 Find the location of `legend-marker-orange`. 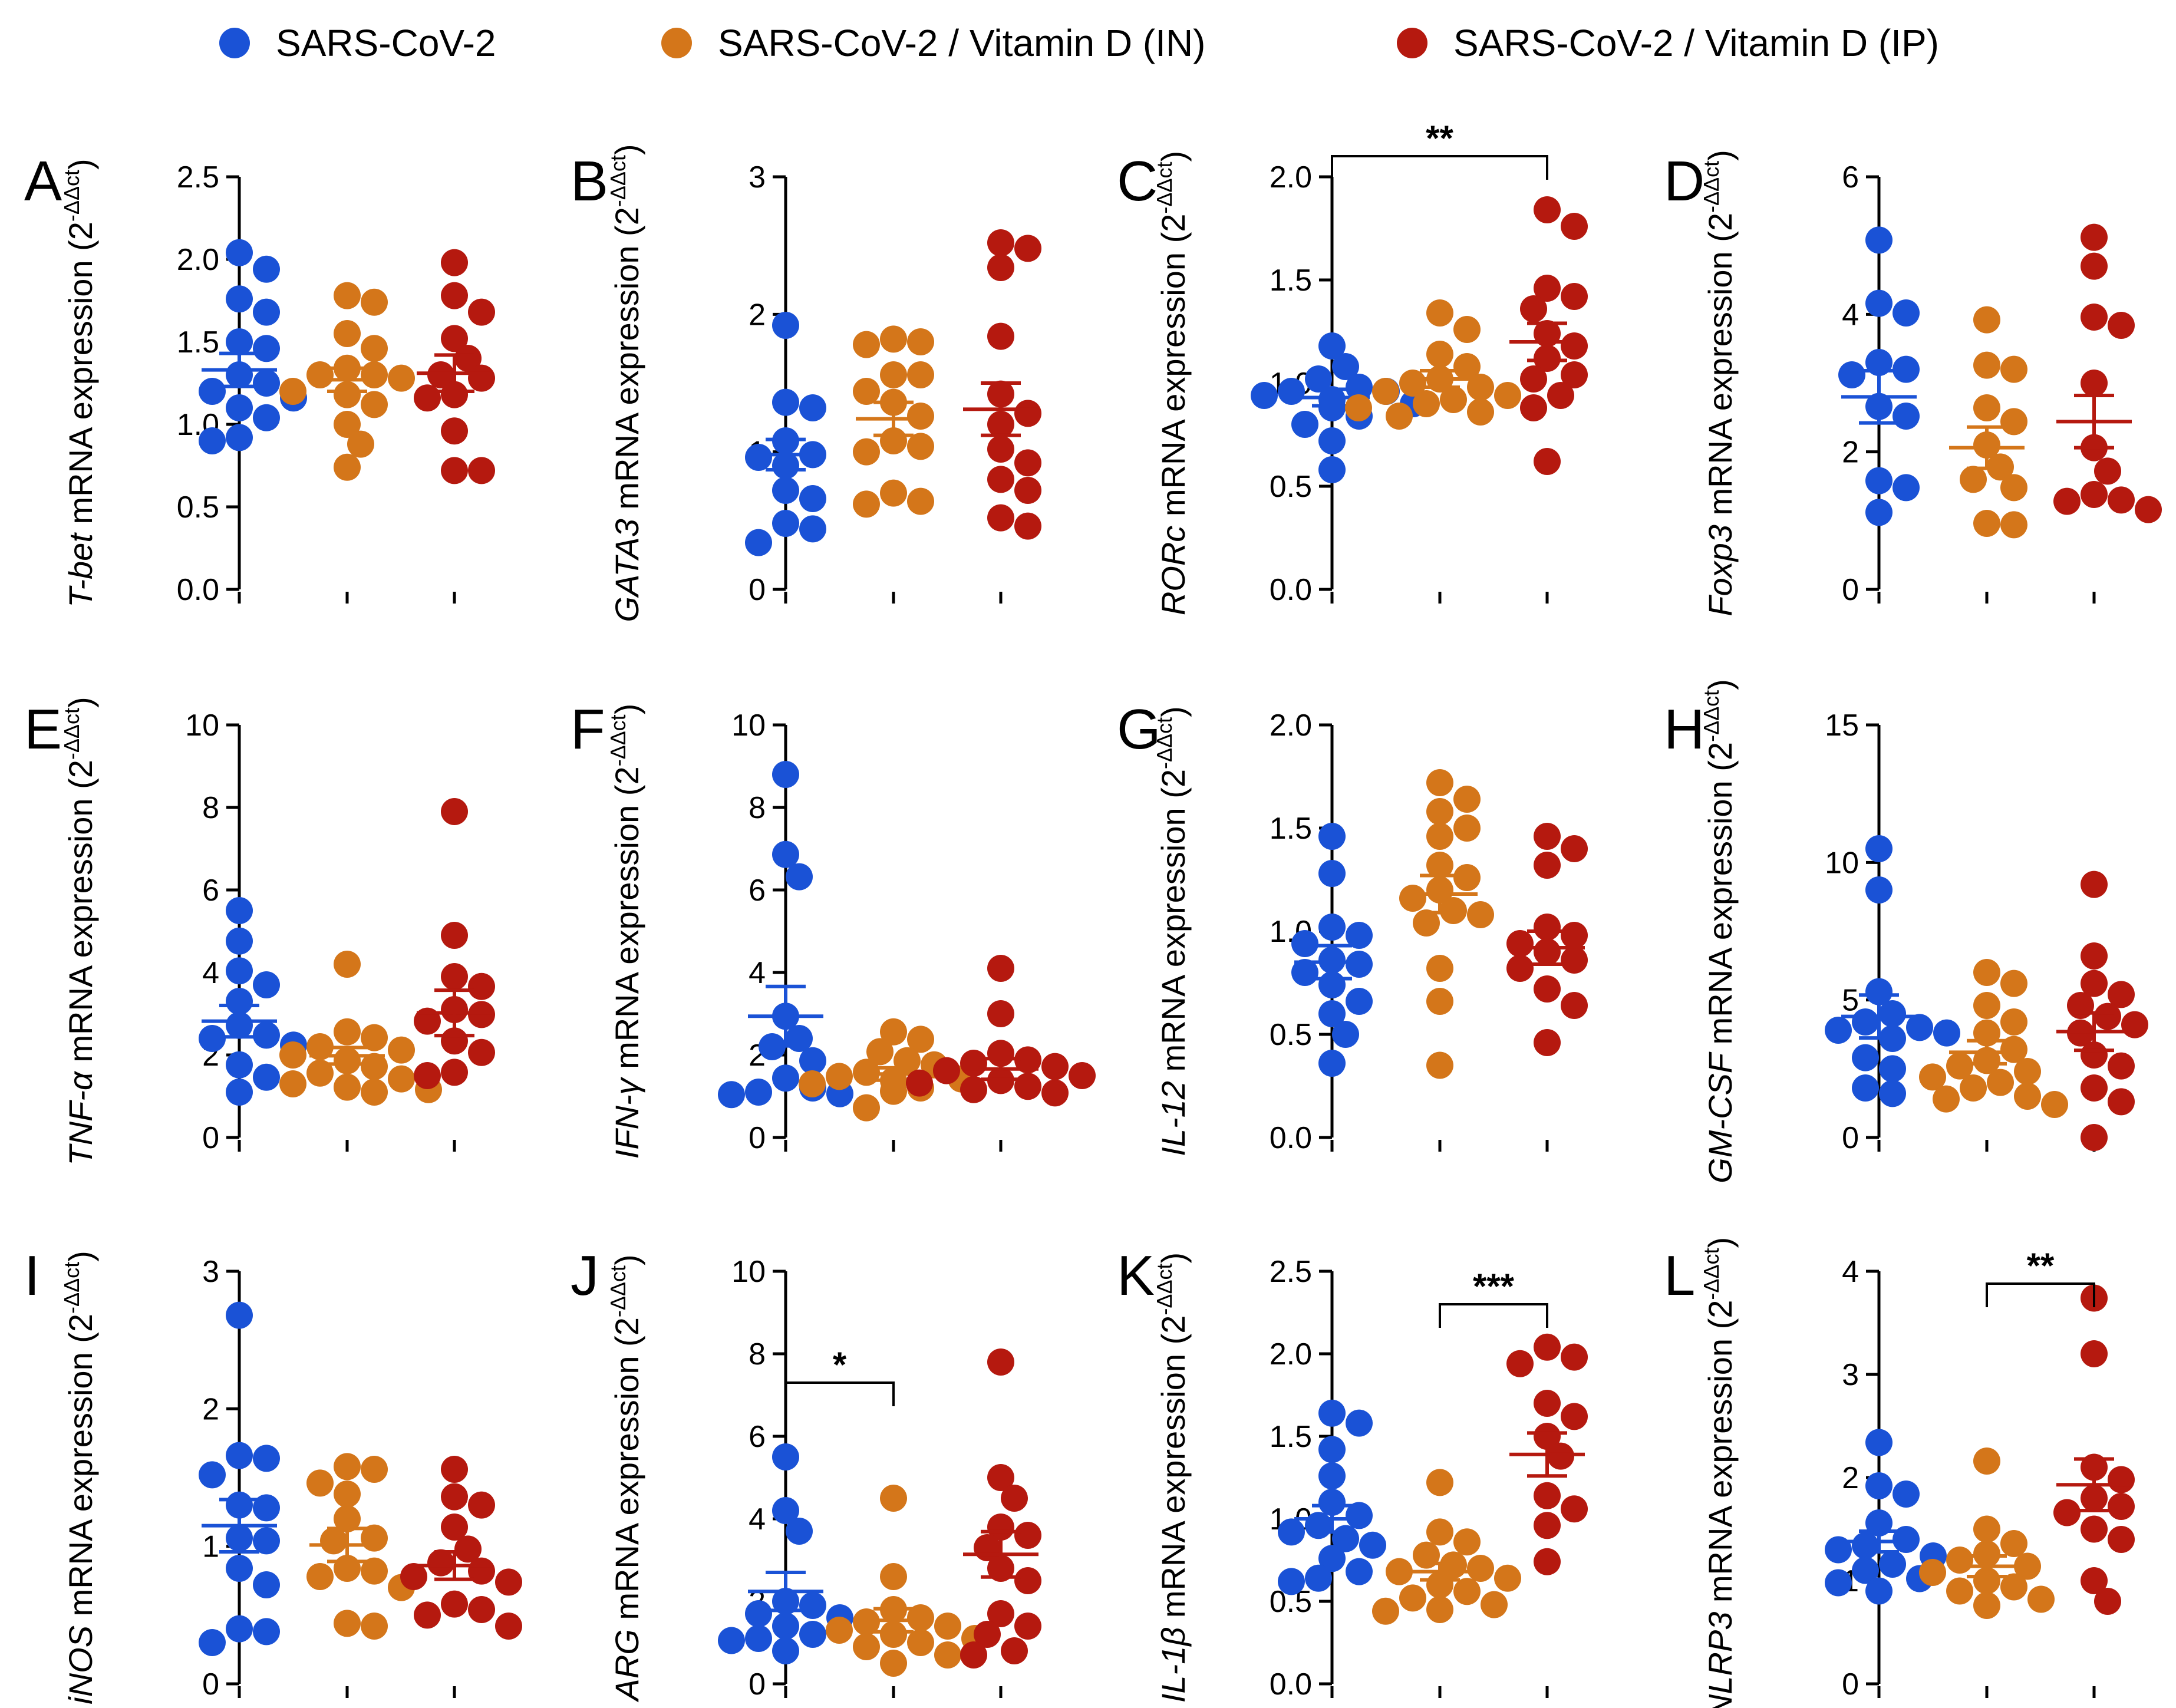

legend-marker-orange is located at coordinates (676, 43).